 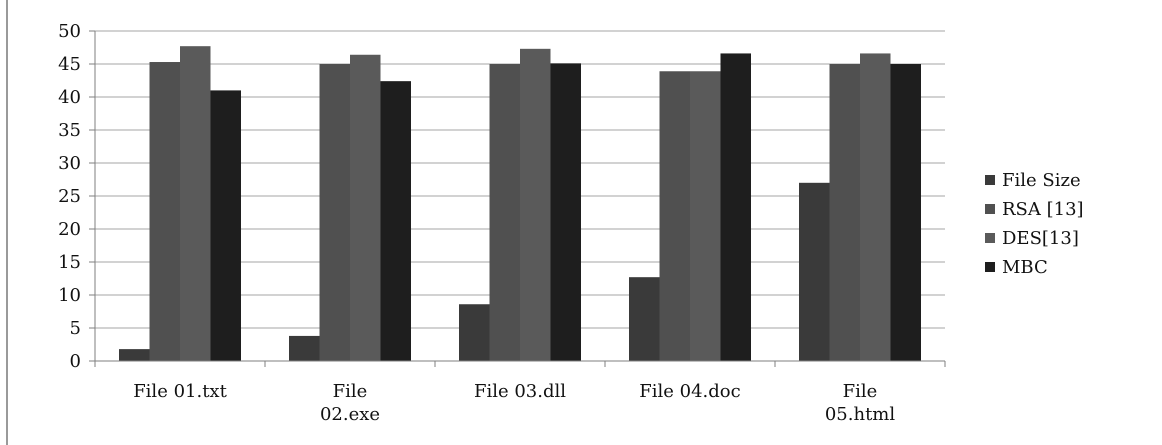 I want to click on y-tick-label: 25, so click(x=69, y=196).